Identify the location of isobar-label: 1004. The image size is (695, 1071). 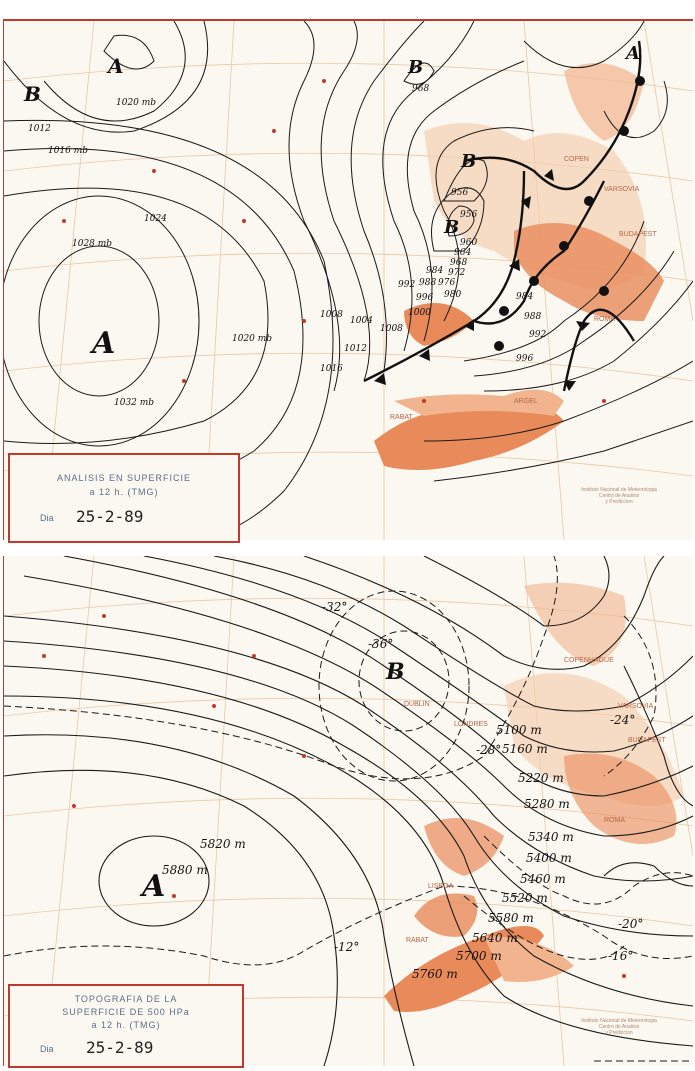
(361, 321).